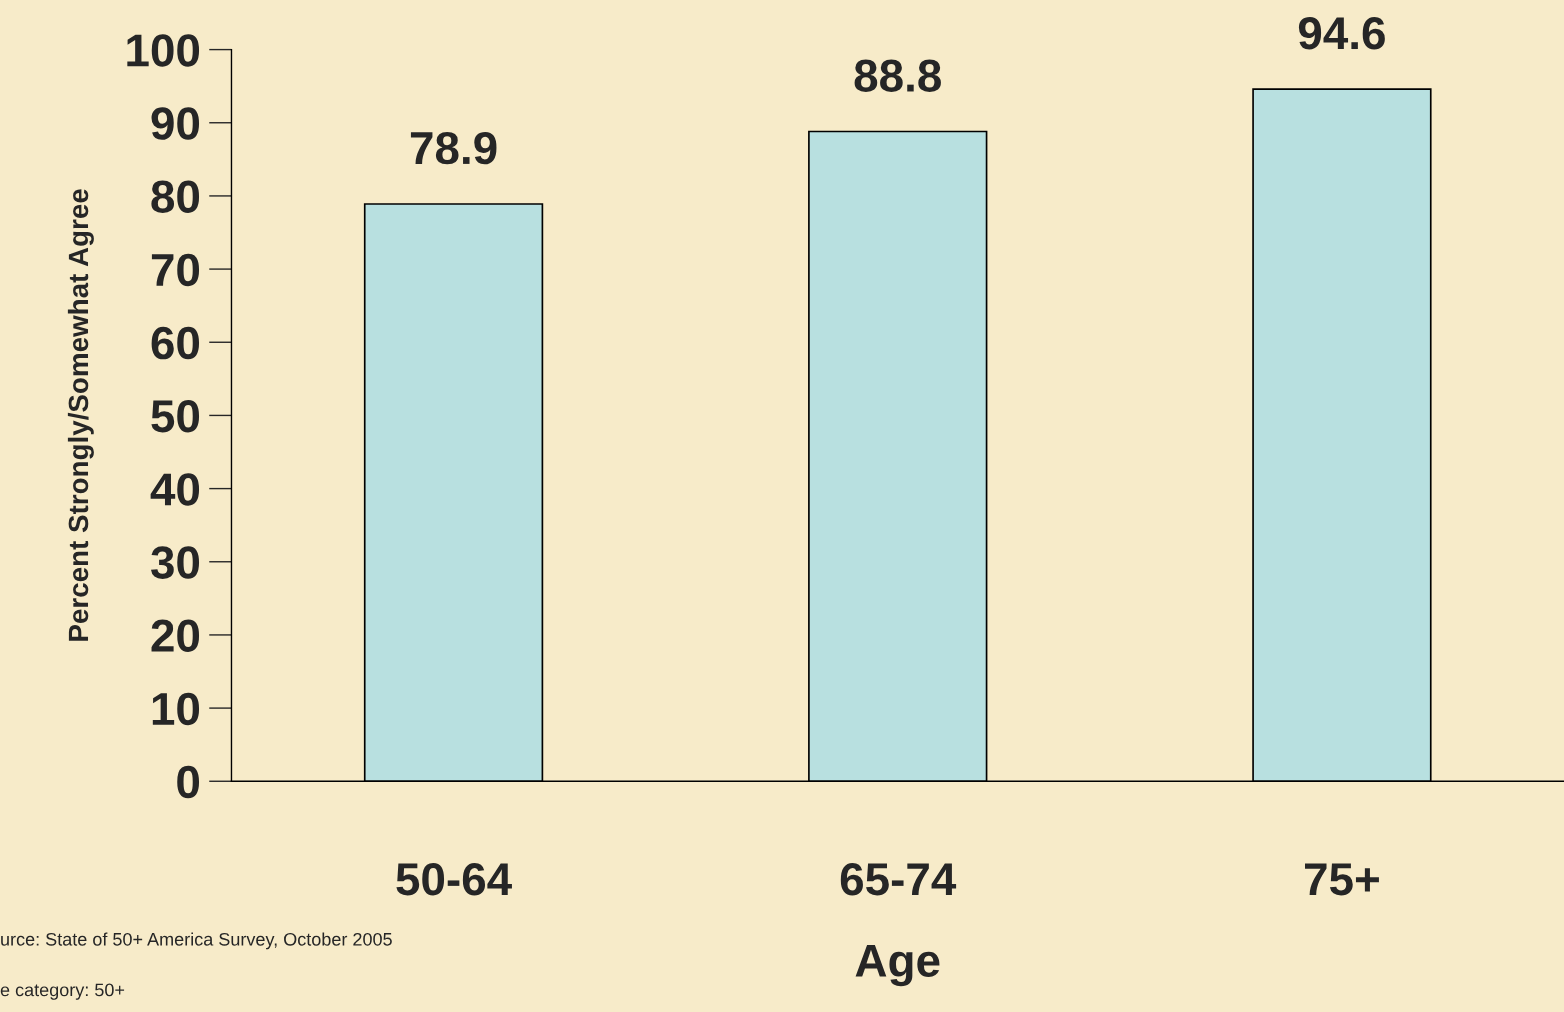 This screenshot has height=1012, width=1564. Describe the element at coordinates (175, 416) in the screenshot. I see `y-tick-label: 50` at that location.